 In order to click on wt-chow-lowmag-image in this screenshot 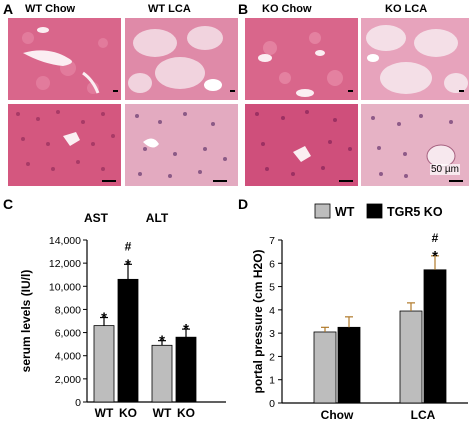, I will do `click(64, 59)`.